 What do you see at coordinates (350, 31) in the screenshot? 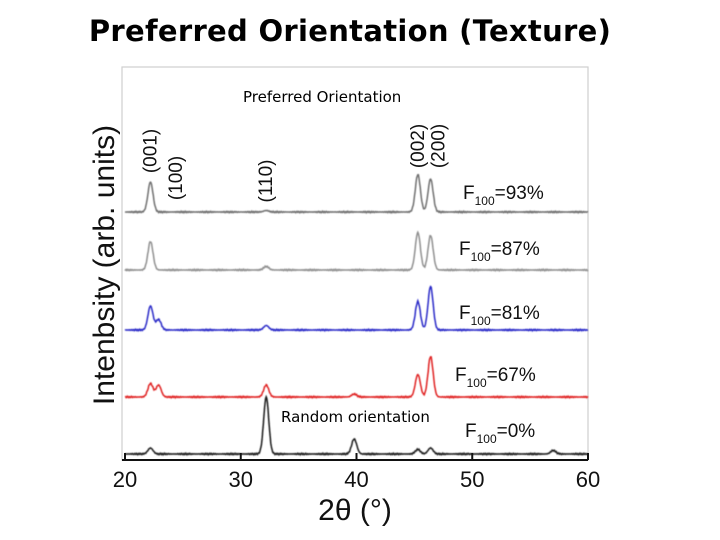
I see `slide-title: Preferred Orientation (Texture)` at bounding box center [350, 31].